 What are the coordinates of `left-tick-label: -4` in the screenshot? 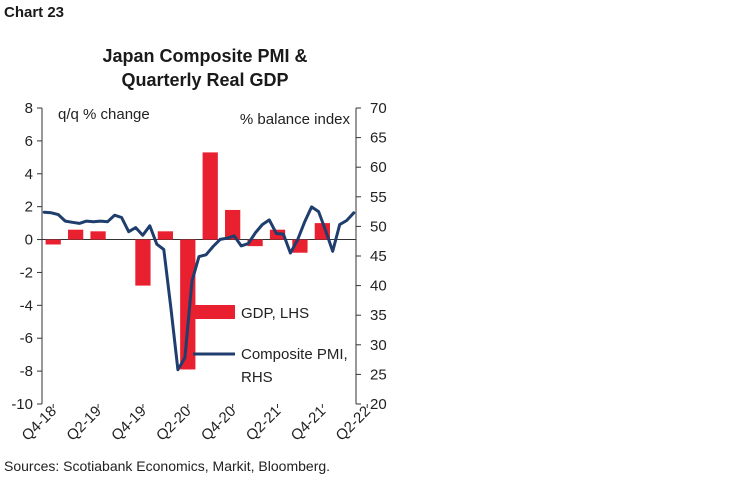 It's located at (26, 305).